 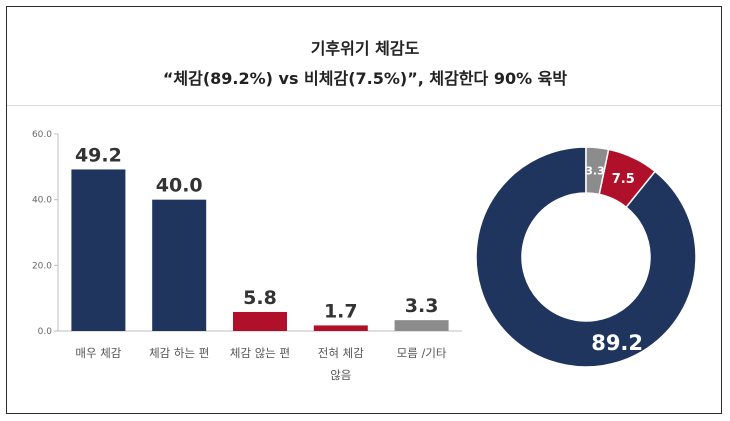 What do you see at coordinates (260, 298) in the screenshot?
I see `bar-value-label: 5.8` at bounding box center [260, 298].